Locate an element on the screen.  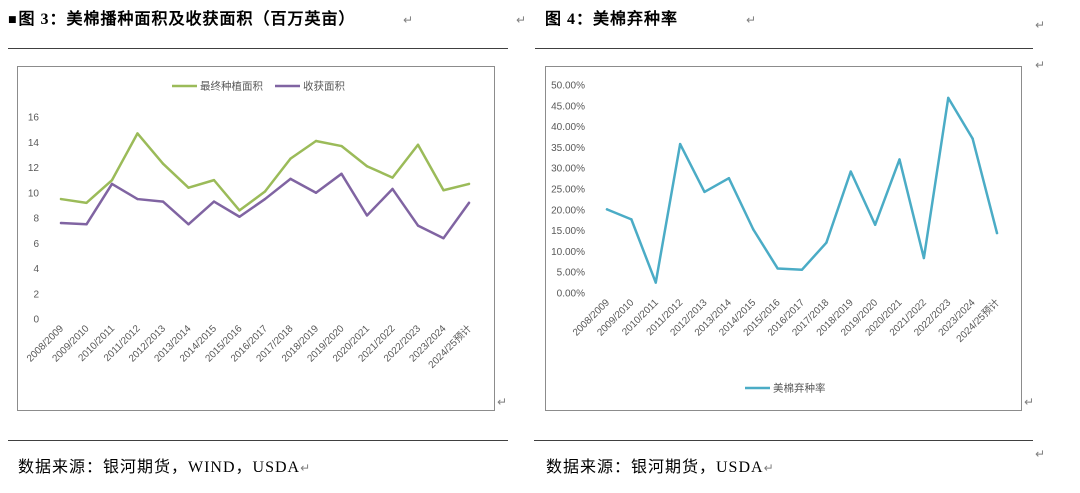
y-tick-label: 35.00% is located at coordinates (568, 148).